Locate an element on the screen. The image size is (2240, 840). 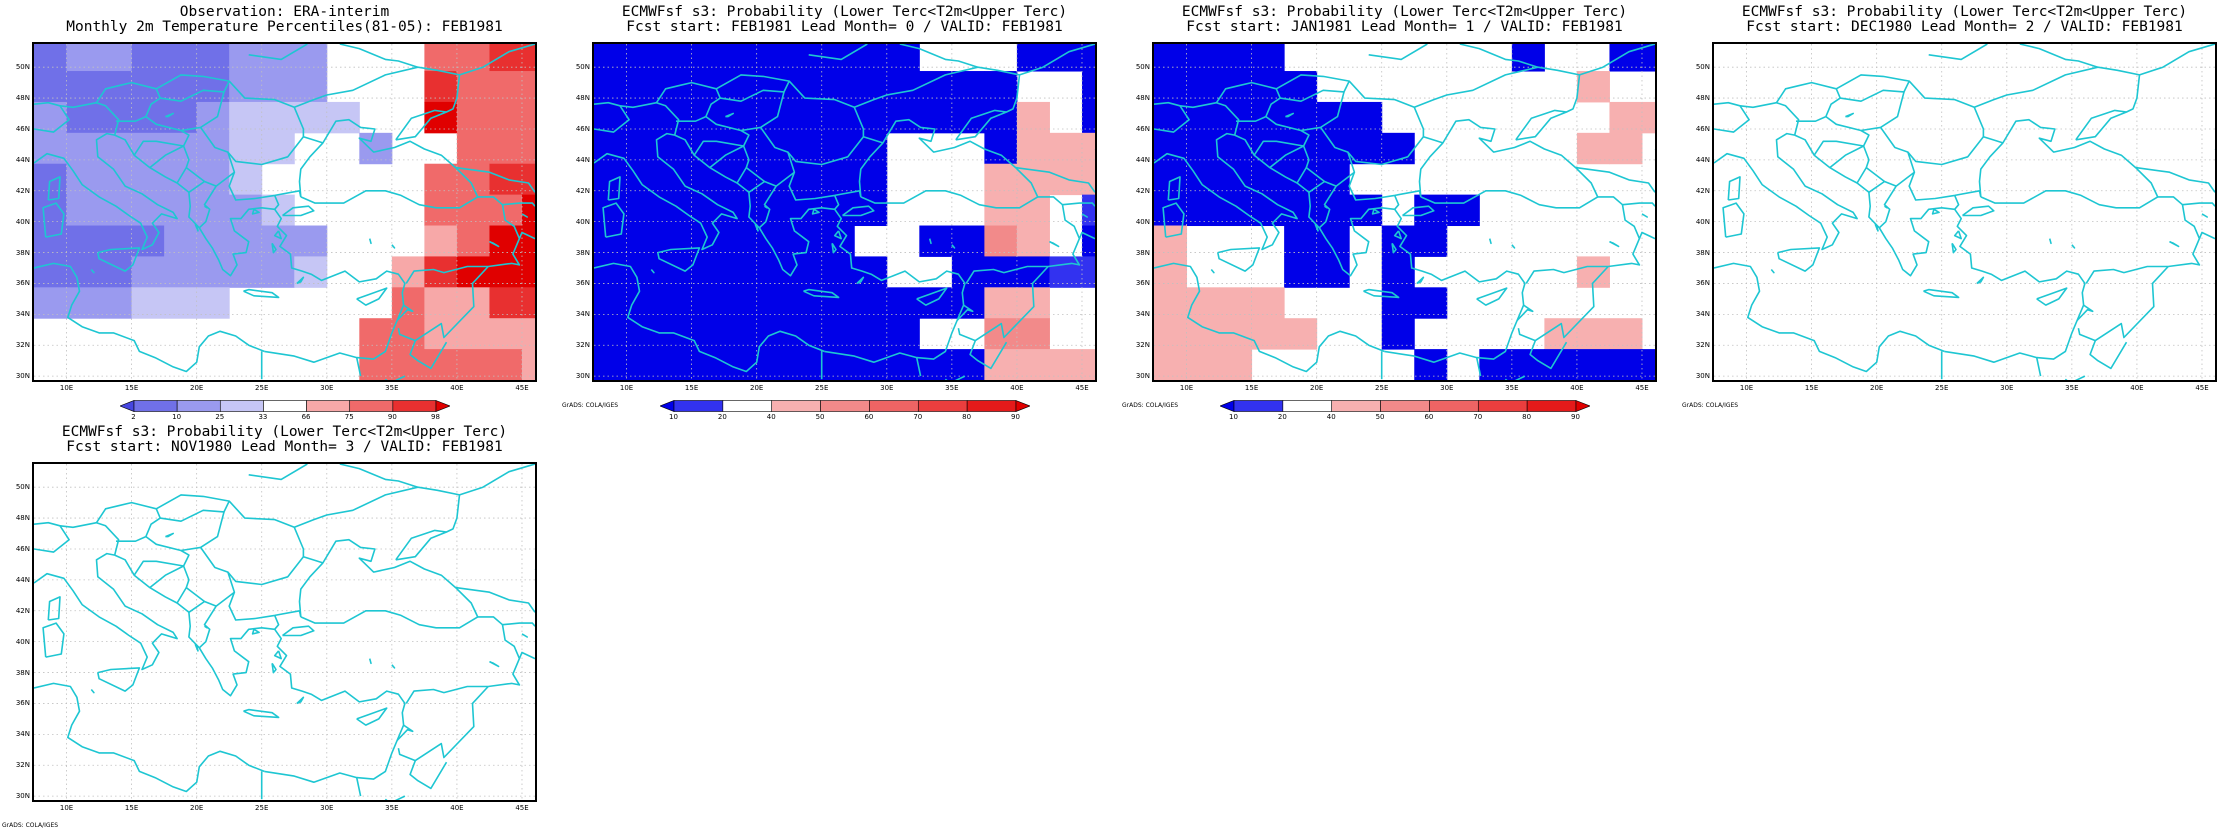
lon-tick-label: 20E is located at coordinates (756, 388).